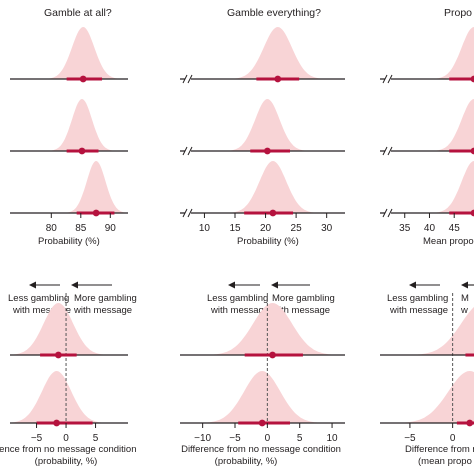  What do you see at coordinates (266, 228) in the screenshot?
I see `x-tick-label: 20` at bounding box center [266, 228].